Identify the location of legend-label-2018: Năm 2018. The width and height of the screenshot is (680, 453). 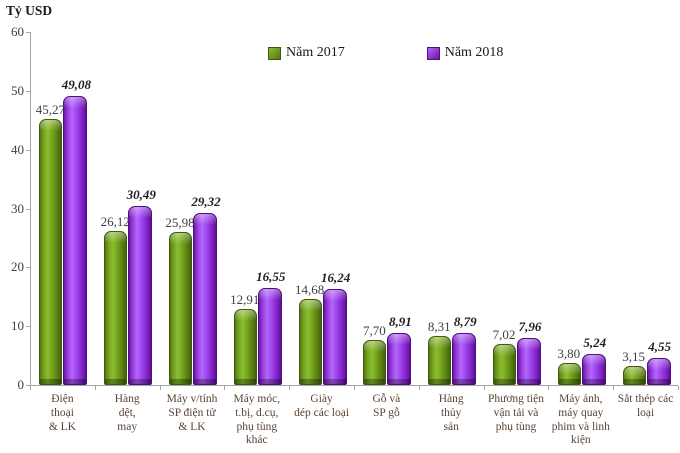
(474, 52).